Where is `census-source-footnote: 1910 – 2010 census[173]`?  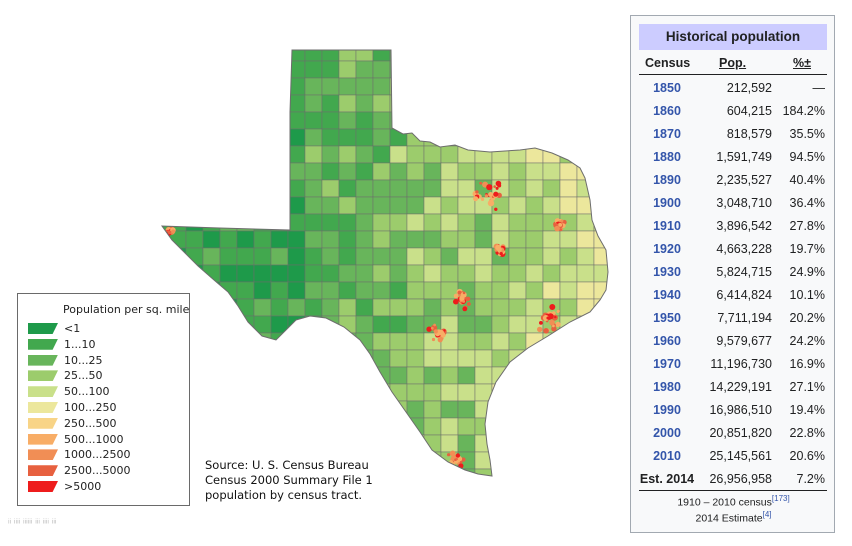
census-source-footnote: 1910 – 2010 census[173] is located at coordinates (733, 501).